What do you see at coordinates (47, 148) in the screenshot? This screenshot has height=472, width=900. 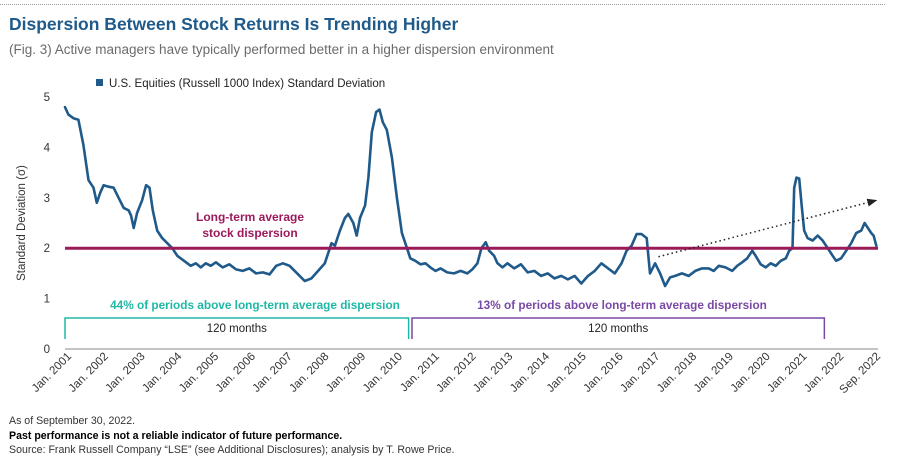 I see `y-tick-label: 4` at bounding box center [47, 148].